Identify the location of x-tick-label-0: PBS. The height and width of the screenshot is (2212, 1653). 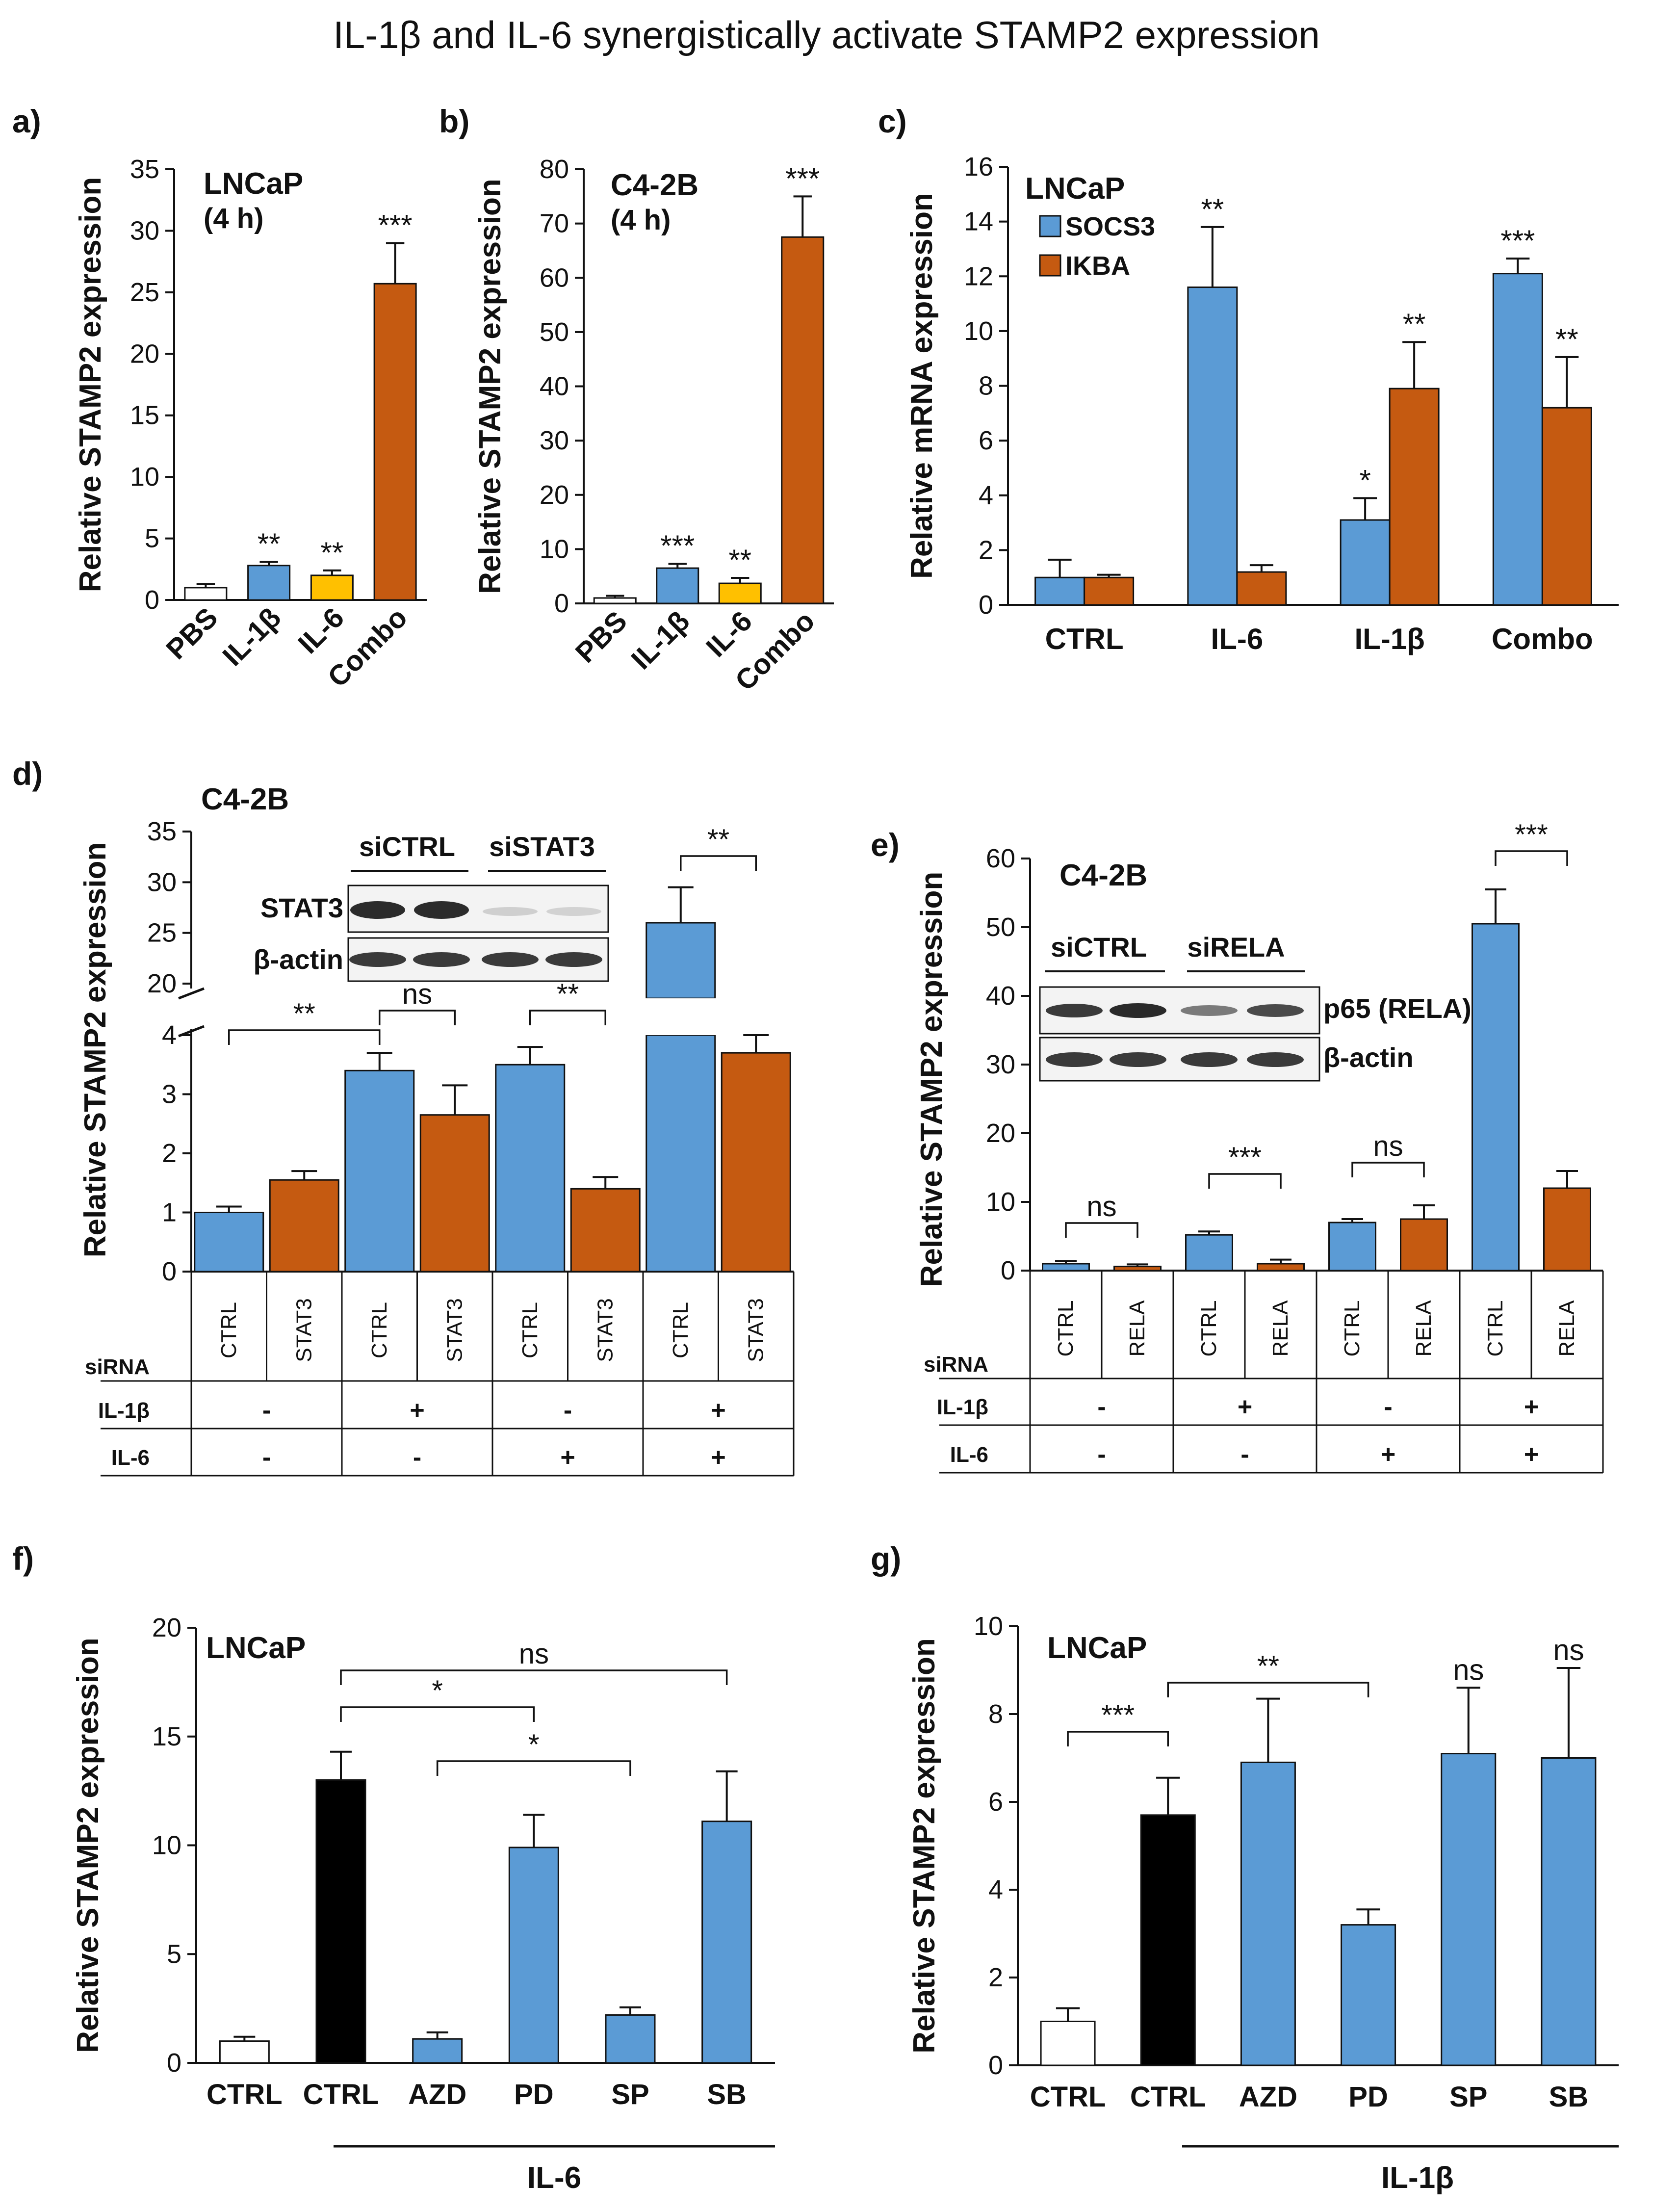
(601, 637).